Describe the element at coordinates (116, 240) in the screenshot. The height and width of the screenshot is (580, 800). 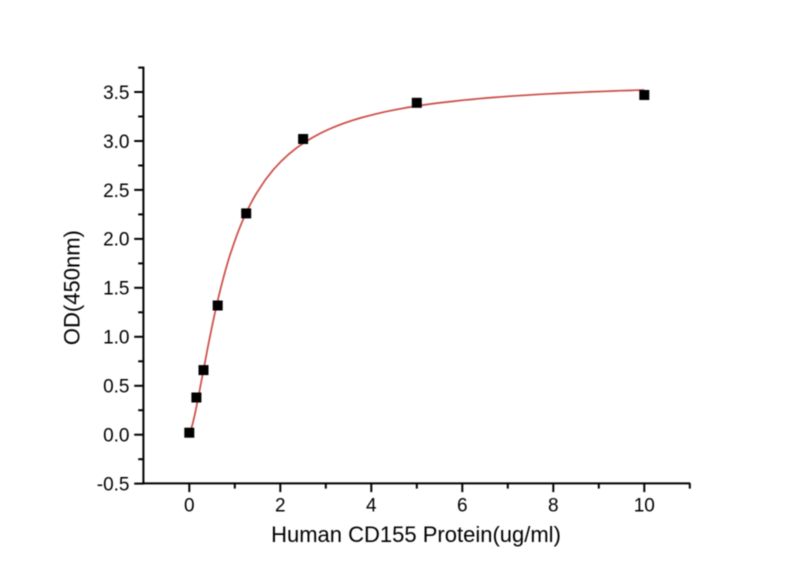
I see `svg-text: 2.0` at that location.